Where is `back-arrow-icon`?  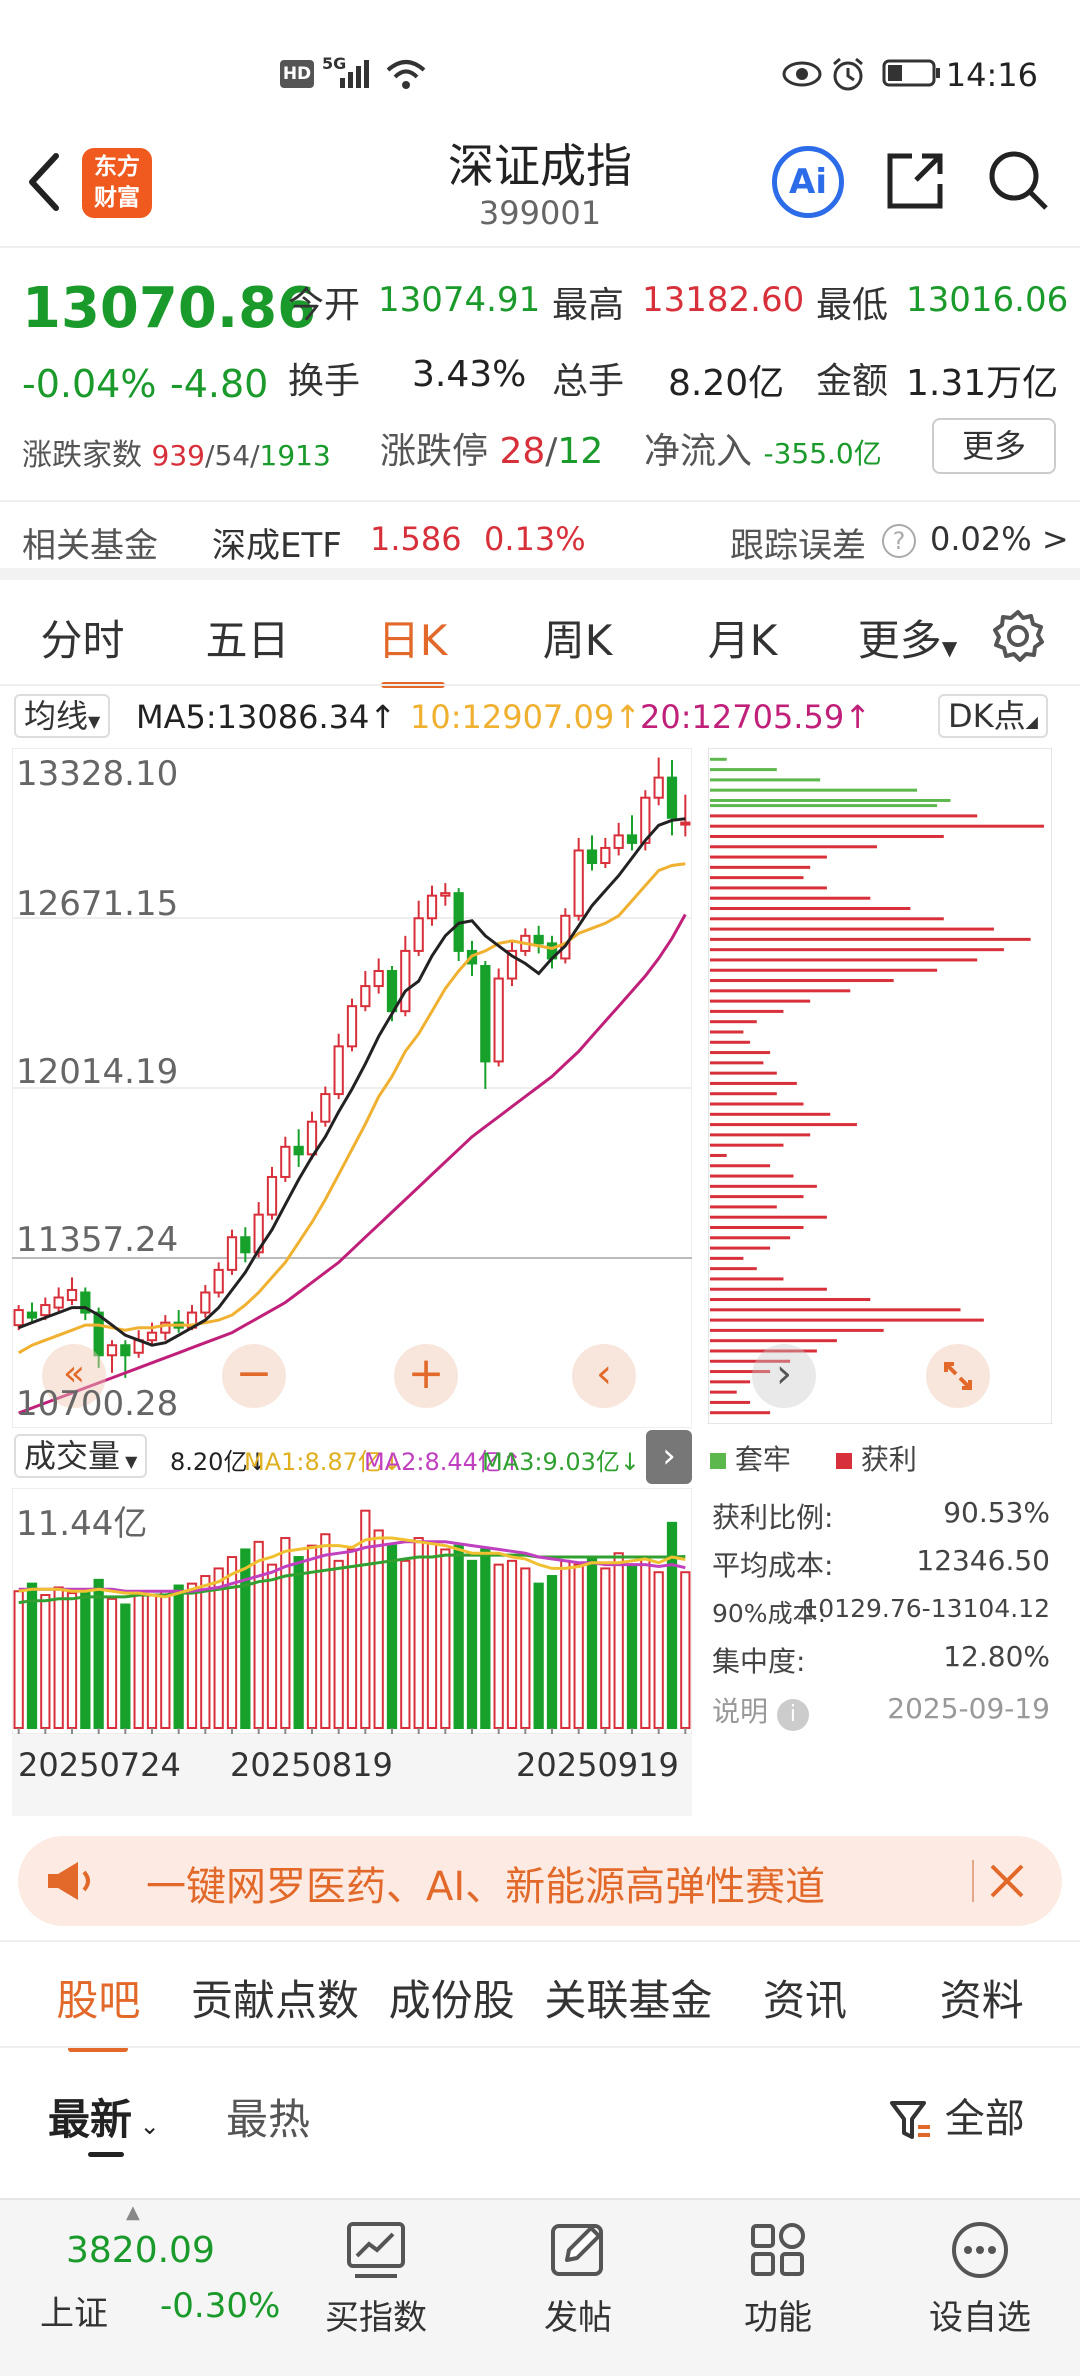 back-arrow-icon is located at coordinates (44, 182).